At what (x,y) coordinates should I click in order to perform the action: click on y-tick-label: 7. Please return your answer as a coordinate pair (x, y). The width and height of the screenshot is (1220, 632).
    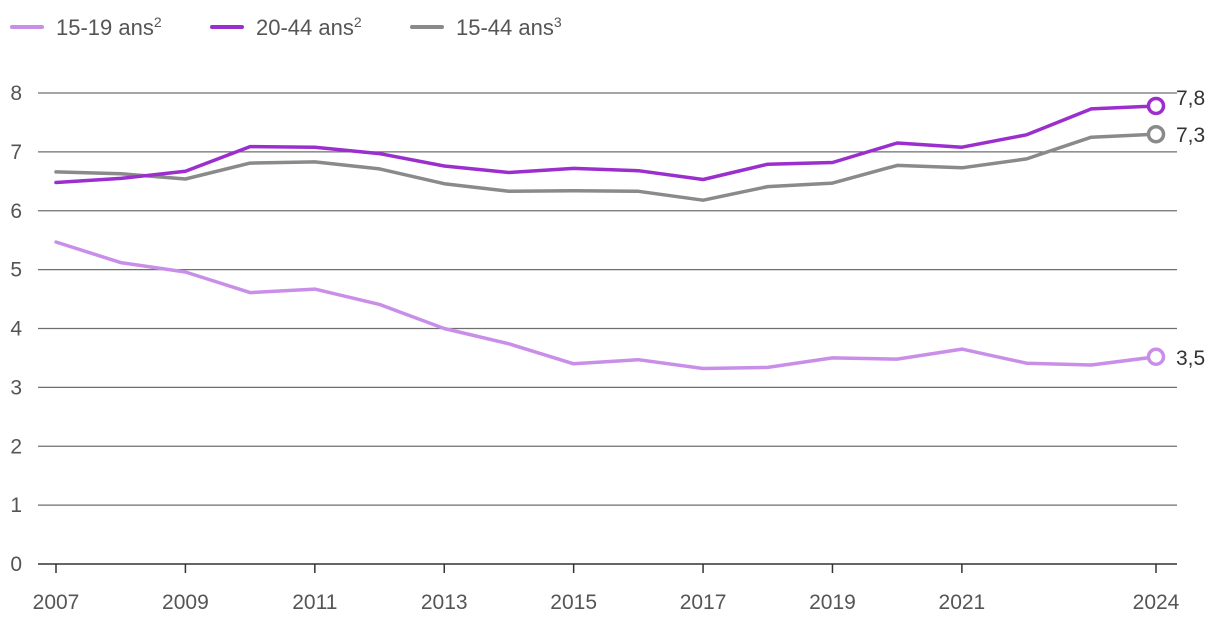
    Looking at the image, I should click on (16, 152).